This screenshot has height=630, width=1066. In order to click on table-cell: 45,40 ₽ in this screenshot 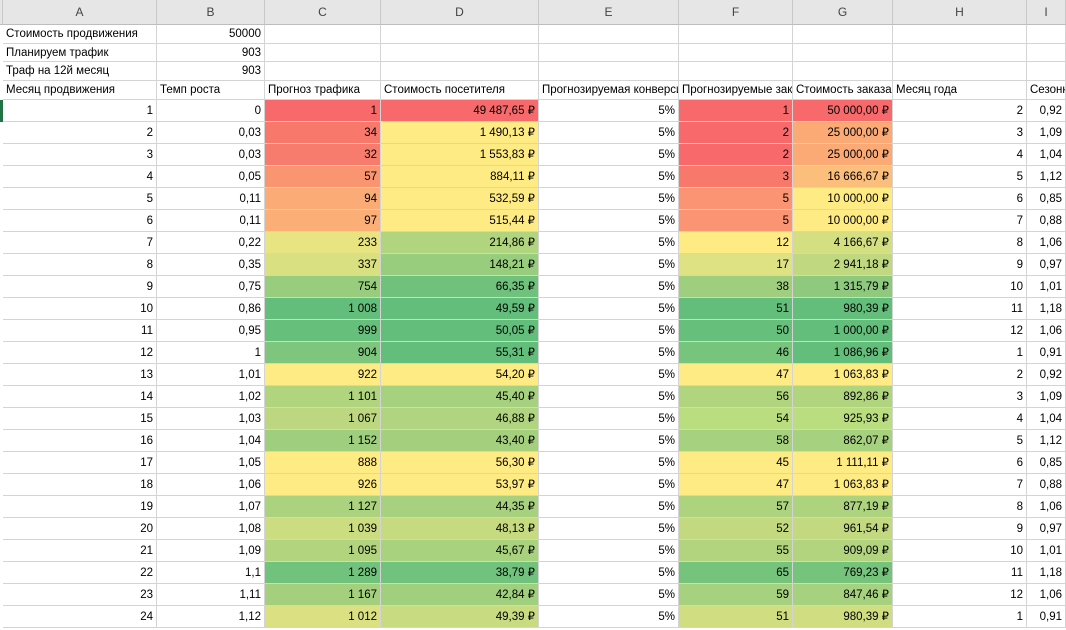, I will do `click(460, 397)`.